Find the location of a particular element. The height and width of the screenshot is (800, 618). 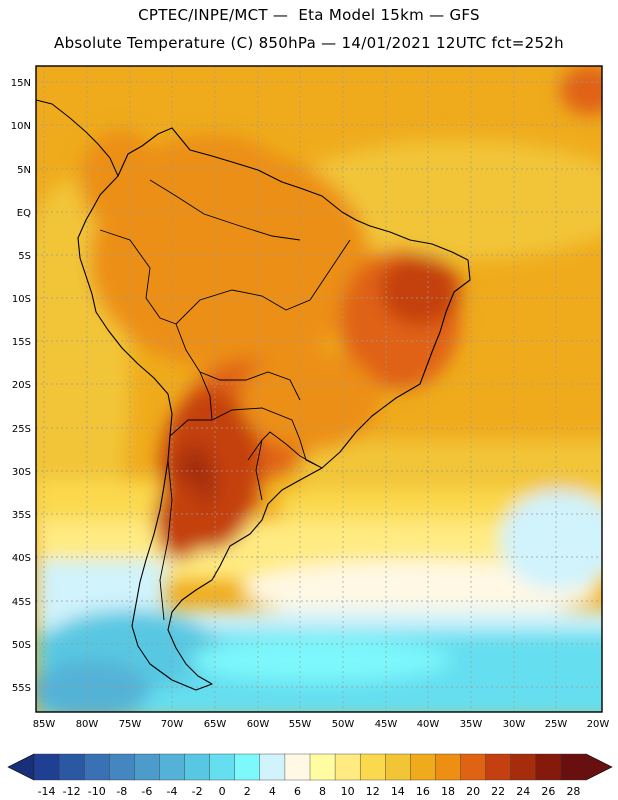

lon-label: 70W is located at coordinates (172, 724).